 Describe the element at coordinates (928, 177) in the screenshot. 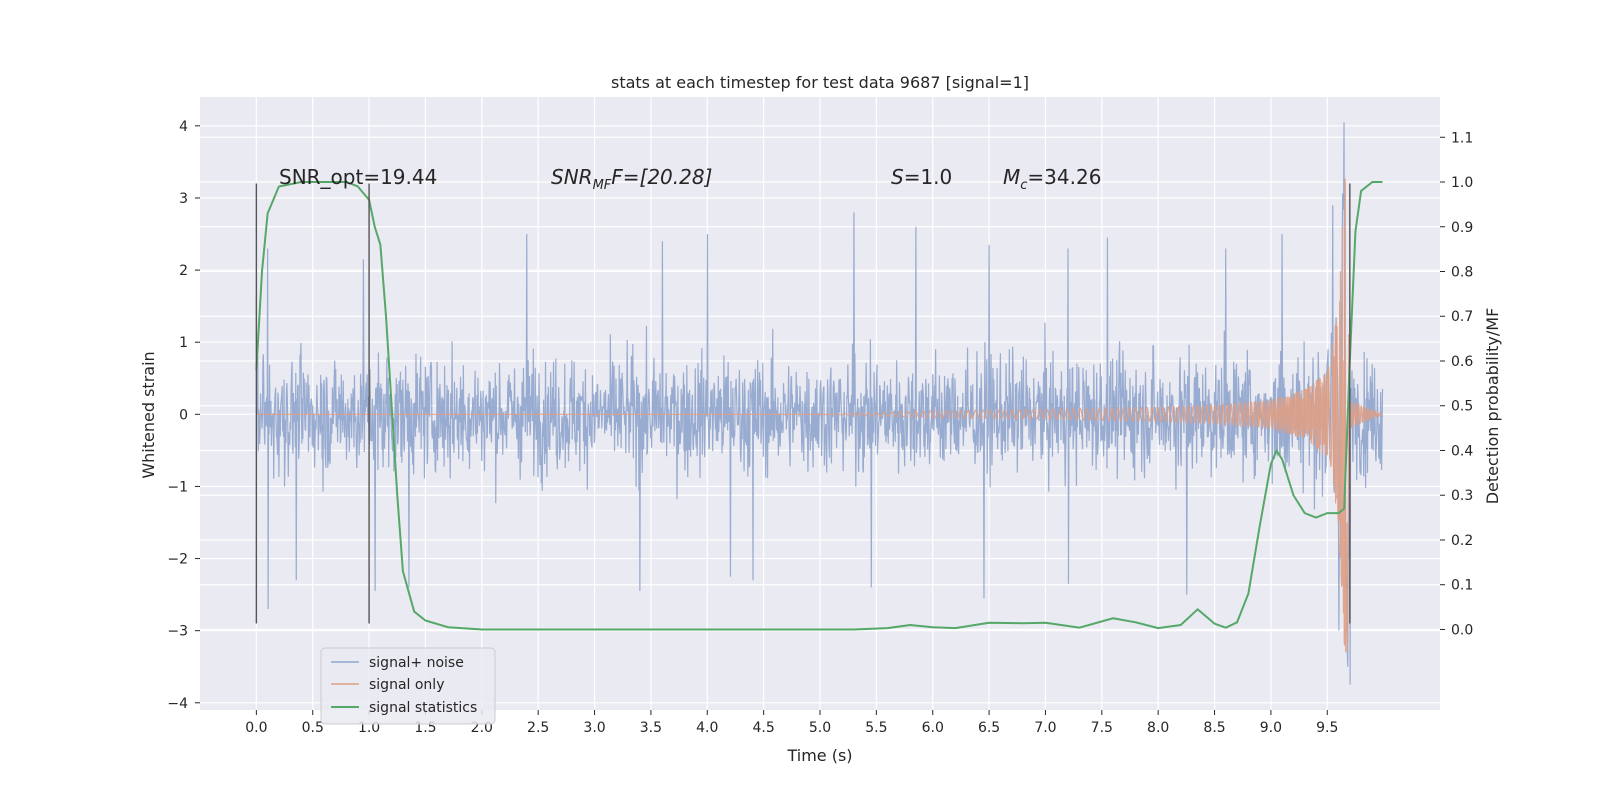

I see `annotation-s-value: =1.0` at that location.